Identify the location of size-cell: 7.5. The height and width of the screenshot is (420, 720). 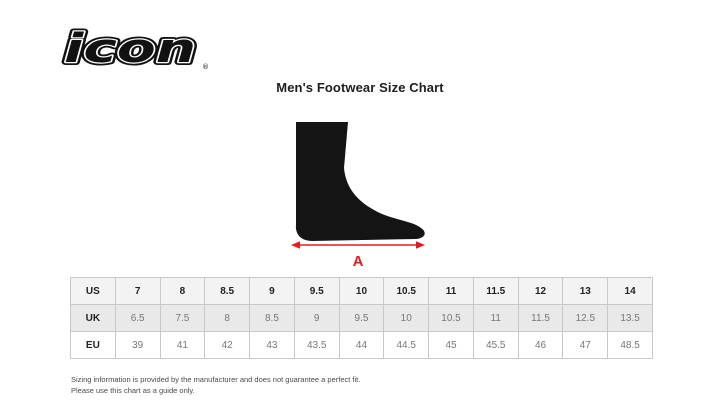
(182, 318).